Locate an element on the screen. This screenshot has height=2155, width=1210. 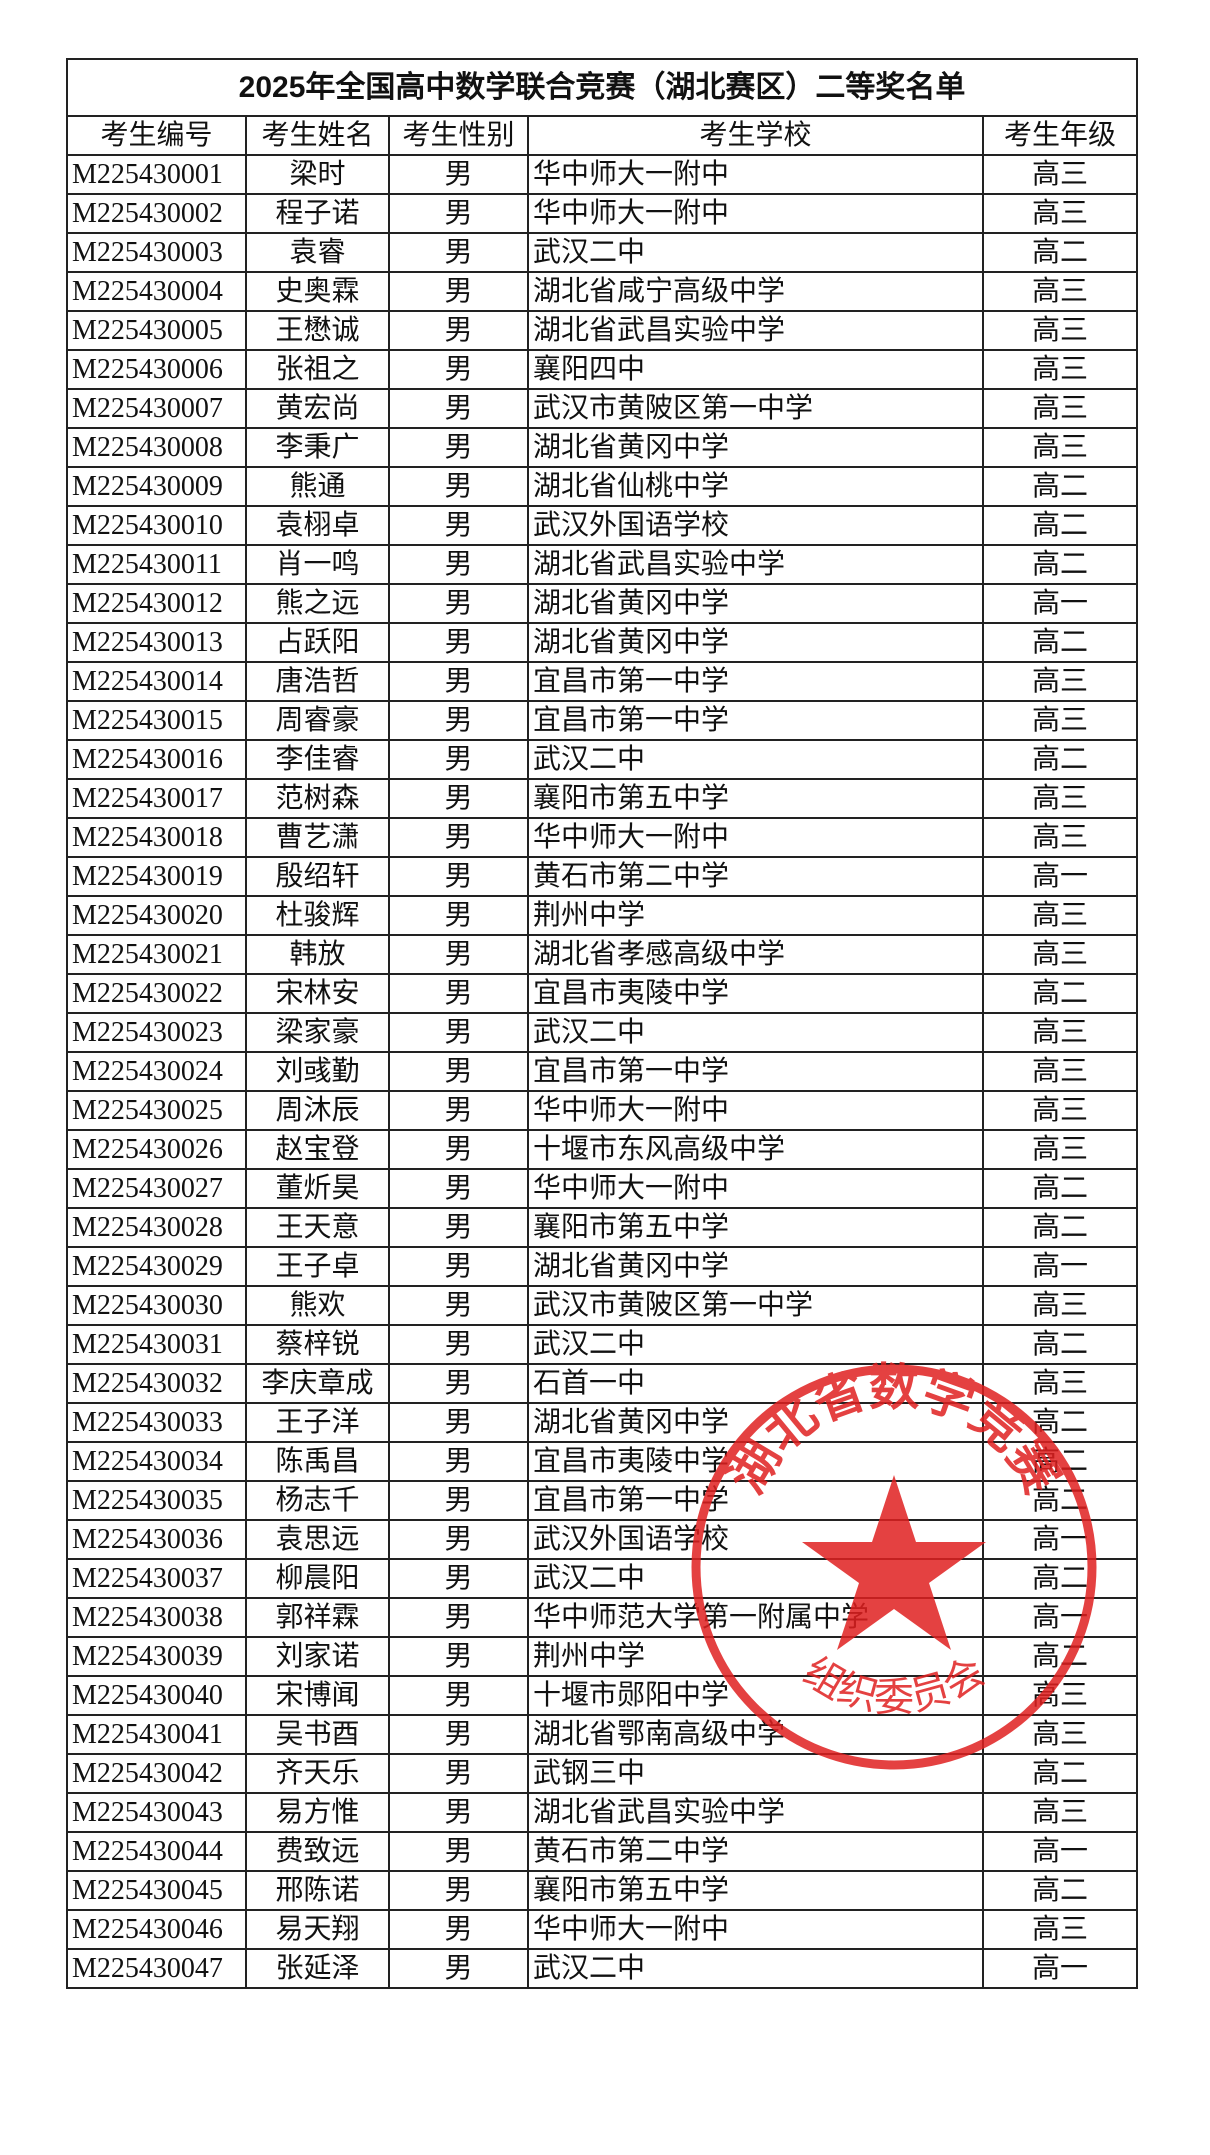
table-row: M225430026 赵宝登男十堰市东风高级中学 高三 is located at coordinates (602, 1149).